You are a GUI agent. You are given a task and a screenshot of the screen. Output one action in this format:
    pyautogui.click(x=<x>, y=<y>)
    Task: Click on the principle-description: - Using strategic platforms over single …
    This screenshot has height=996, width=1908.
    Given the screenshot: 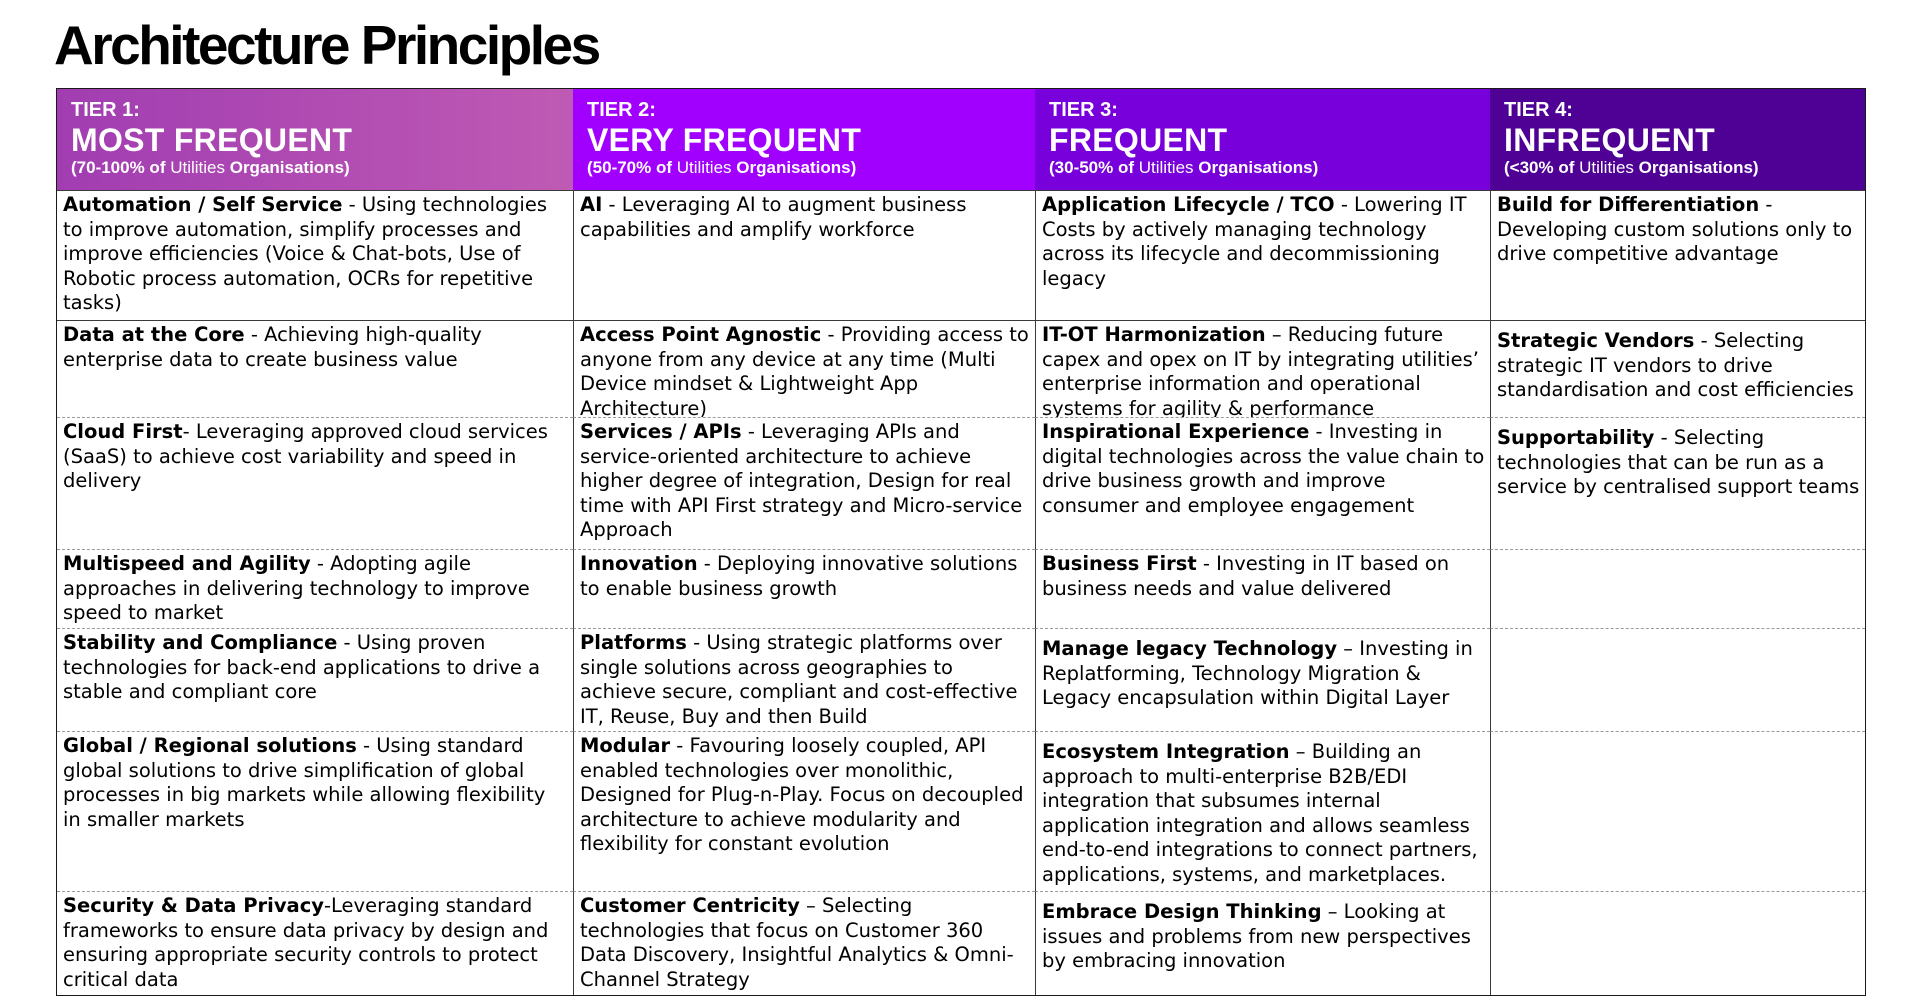 What is the action you would take?
    pyautogui.click(x=799, y=679)
    